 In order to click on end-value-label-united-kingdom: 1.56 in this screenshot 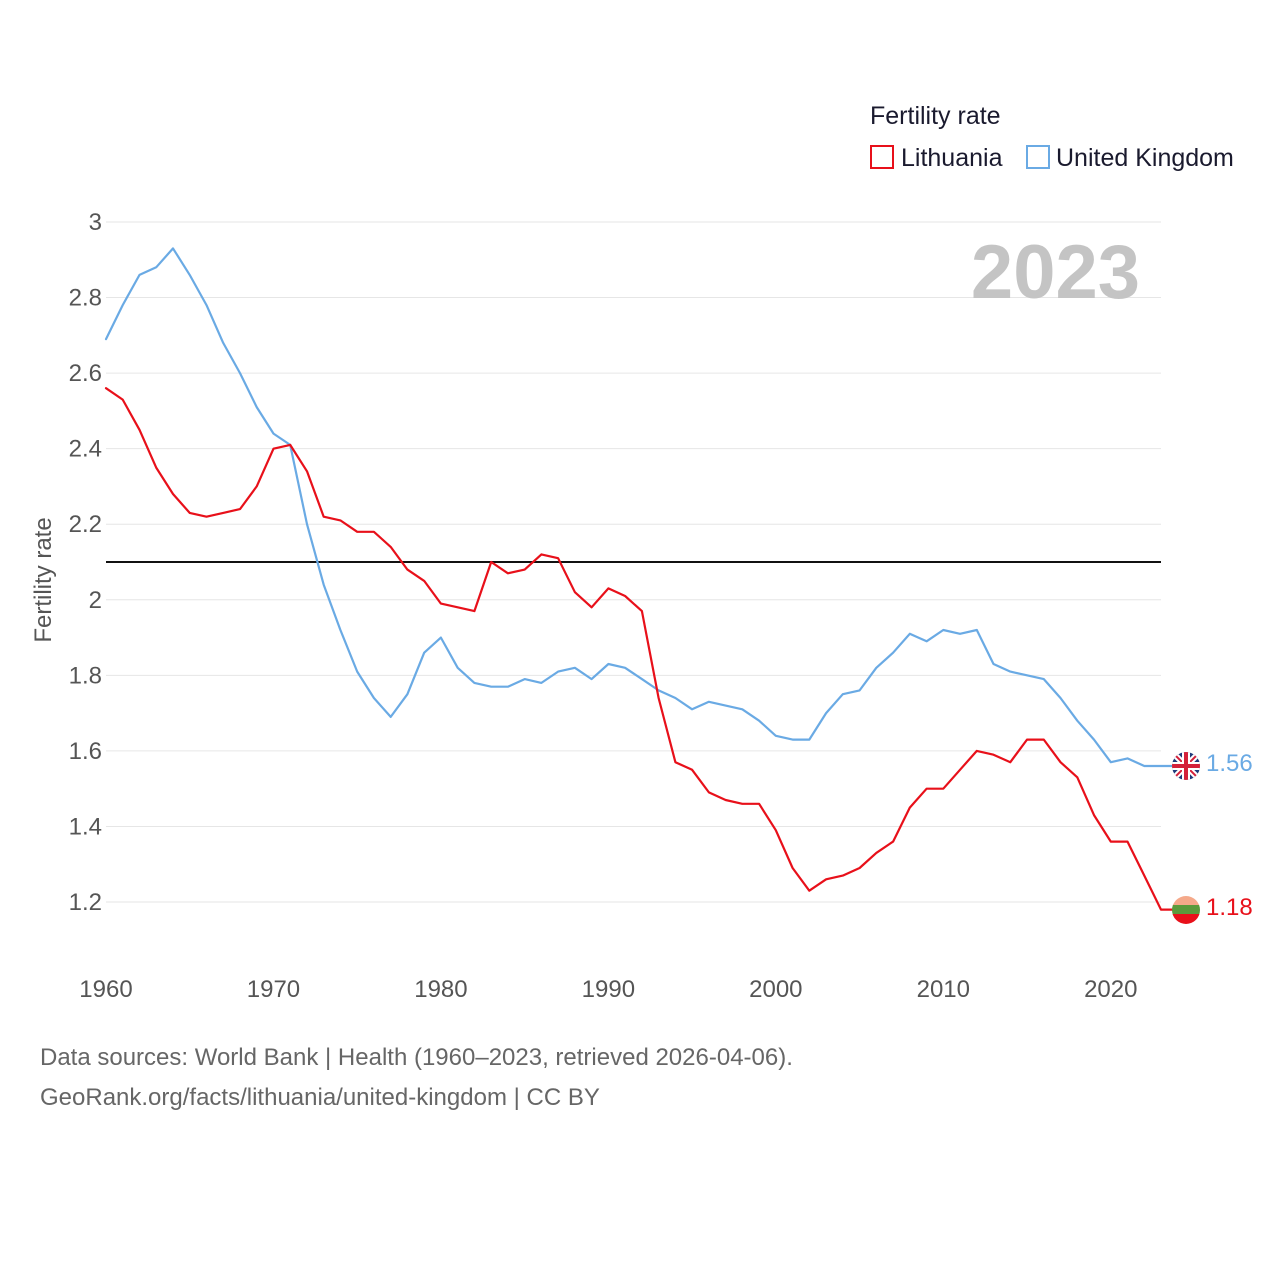, I will do `click(1229, 763)`.